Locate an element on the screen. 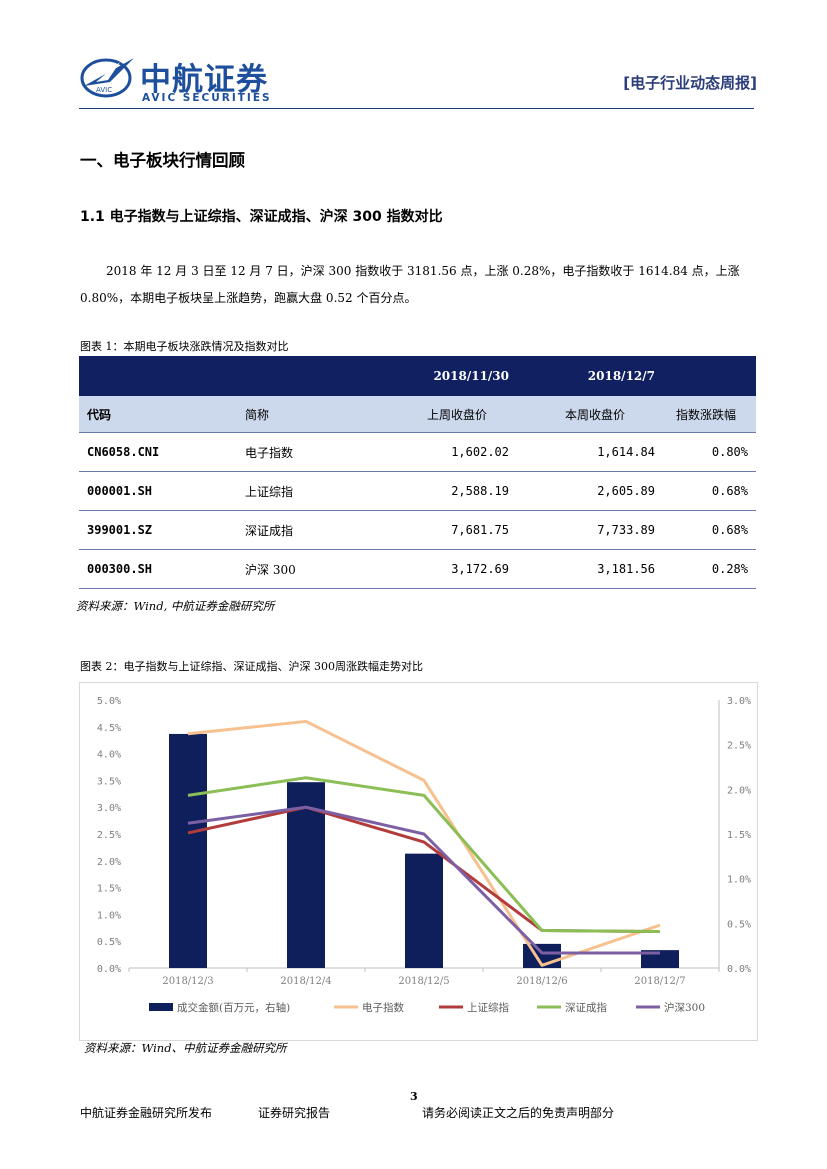 The image size is (827, 1169). left-axis-tick-label: 3.5% is located at coordinates (109, 781).